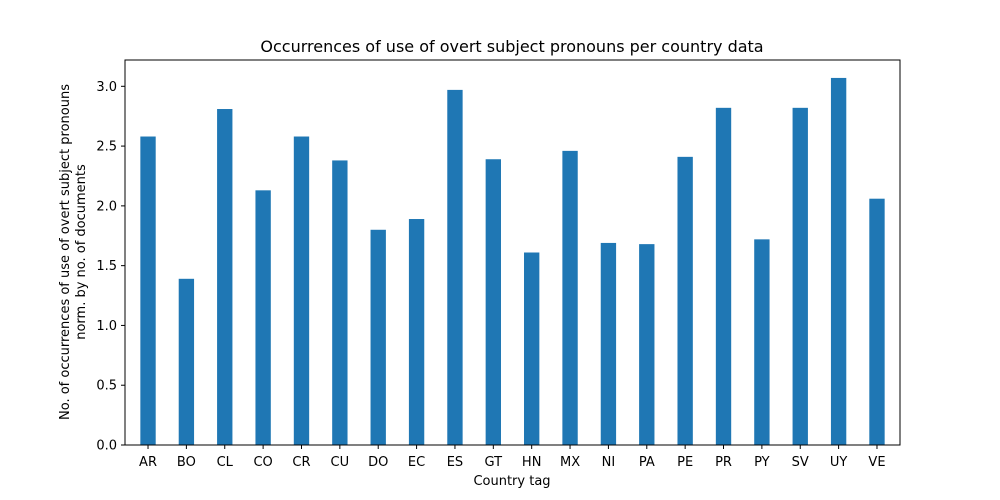 Image resolution: width=1000 pixels, height=500 pixels. I want to click on bar-bo, so click(186, 361).